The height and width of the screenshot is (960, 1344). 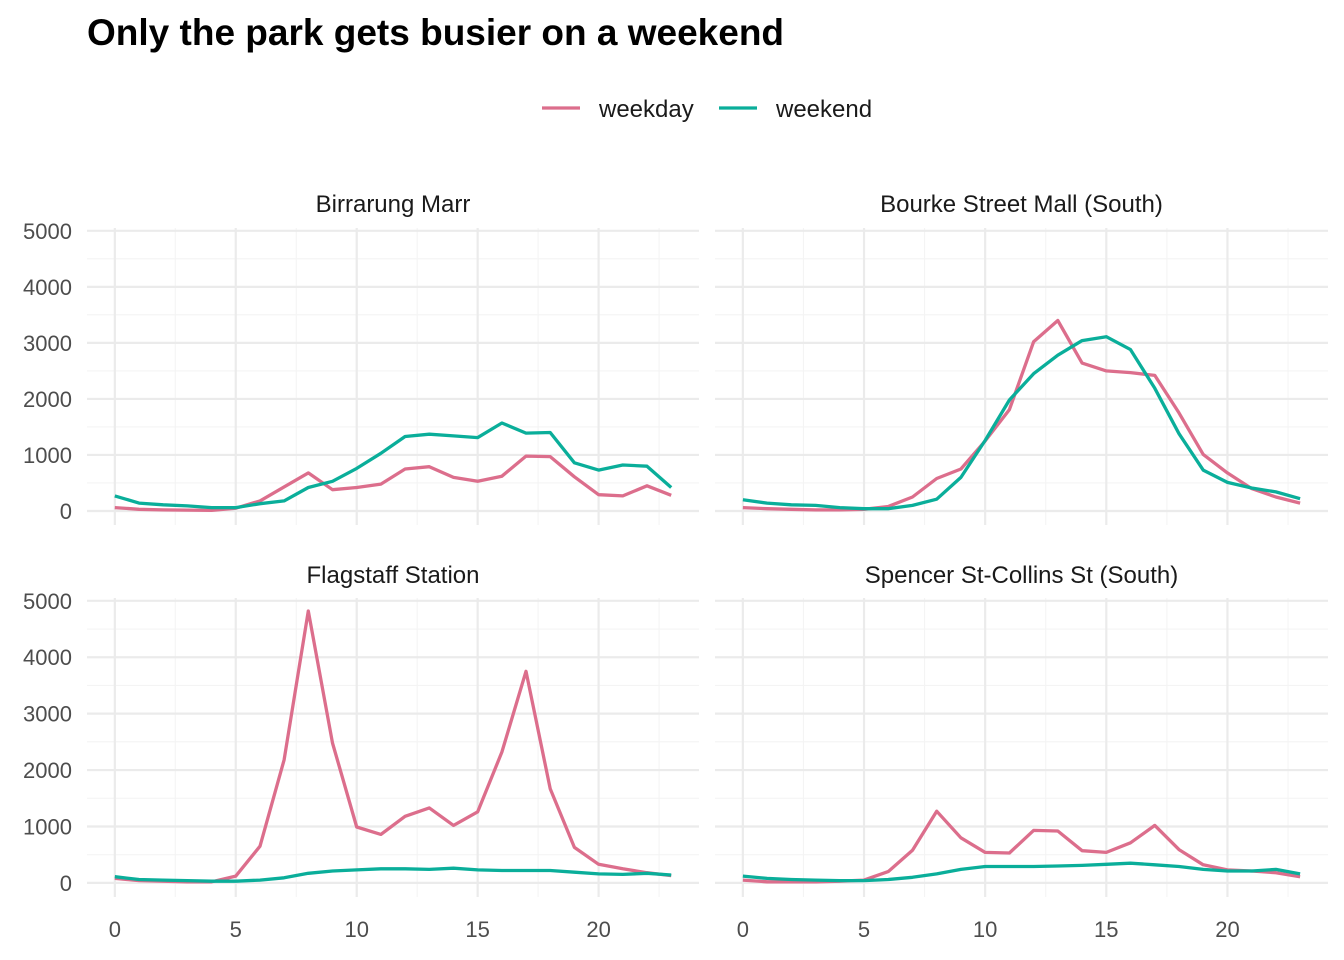 What do you see at coordinates (646, 109) in the screenshot?
I see `legend-label-weekday: weekday` at bounding box center [646, 109].